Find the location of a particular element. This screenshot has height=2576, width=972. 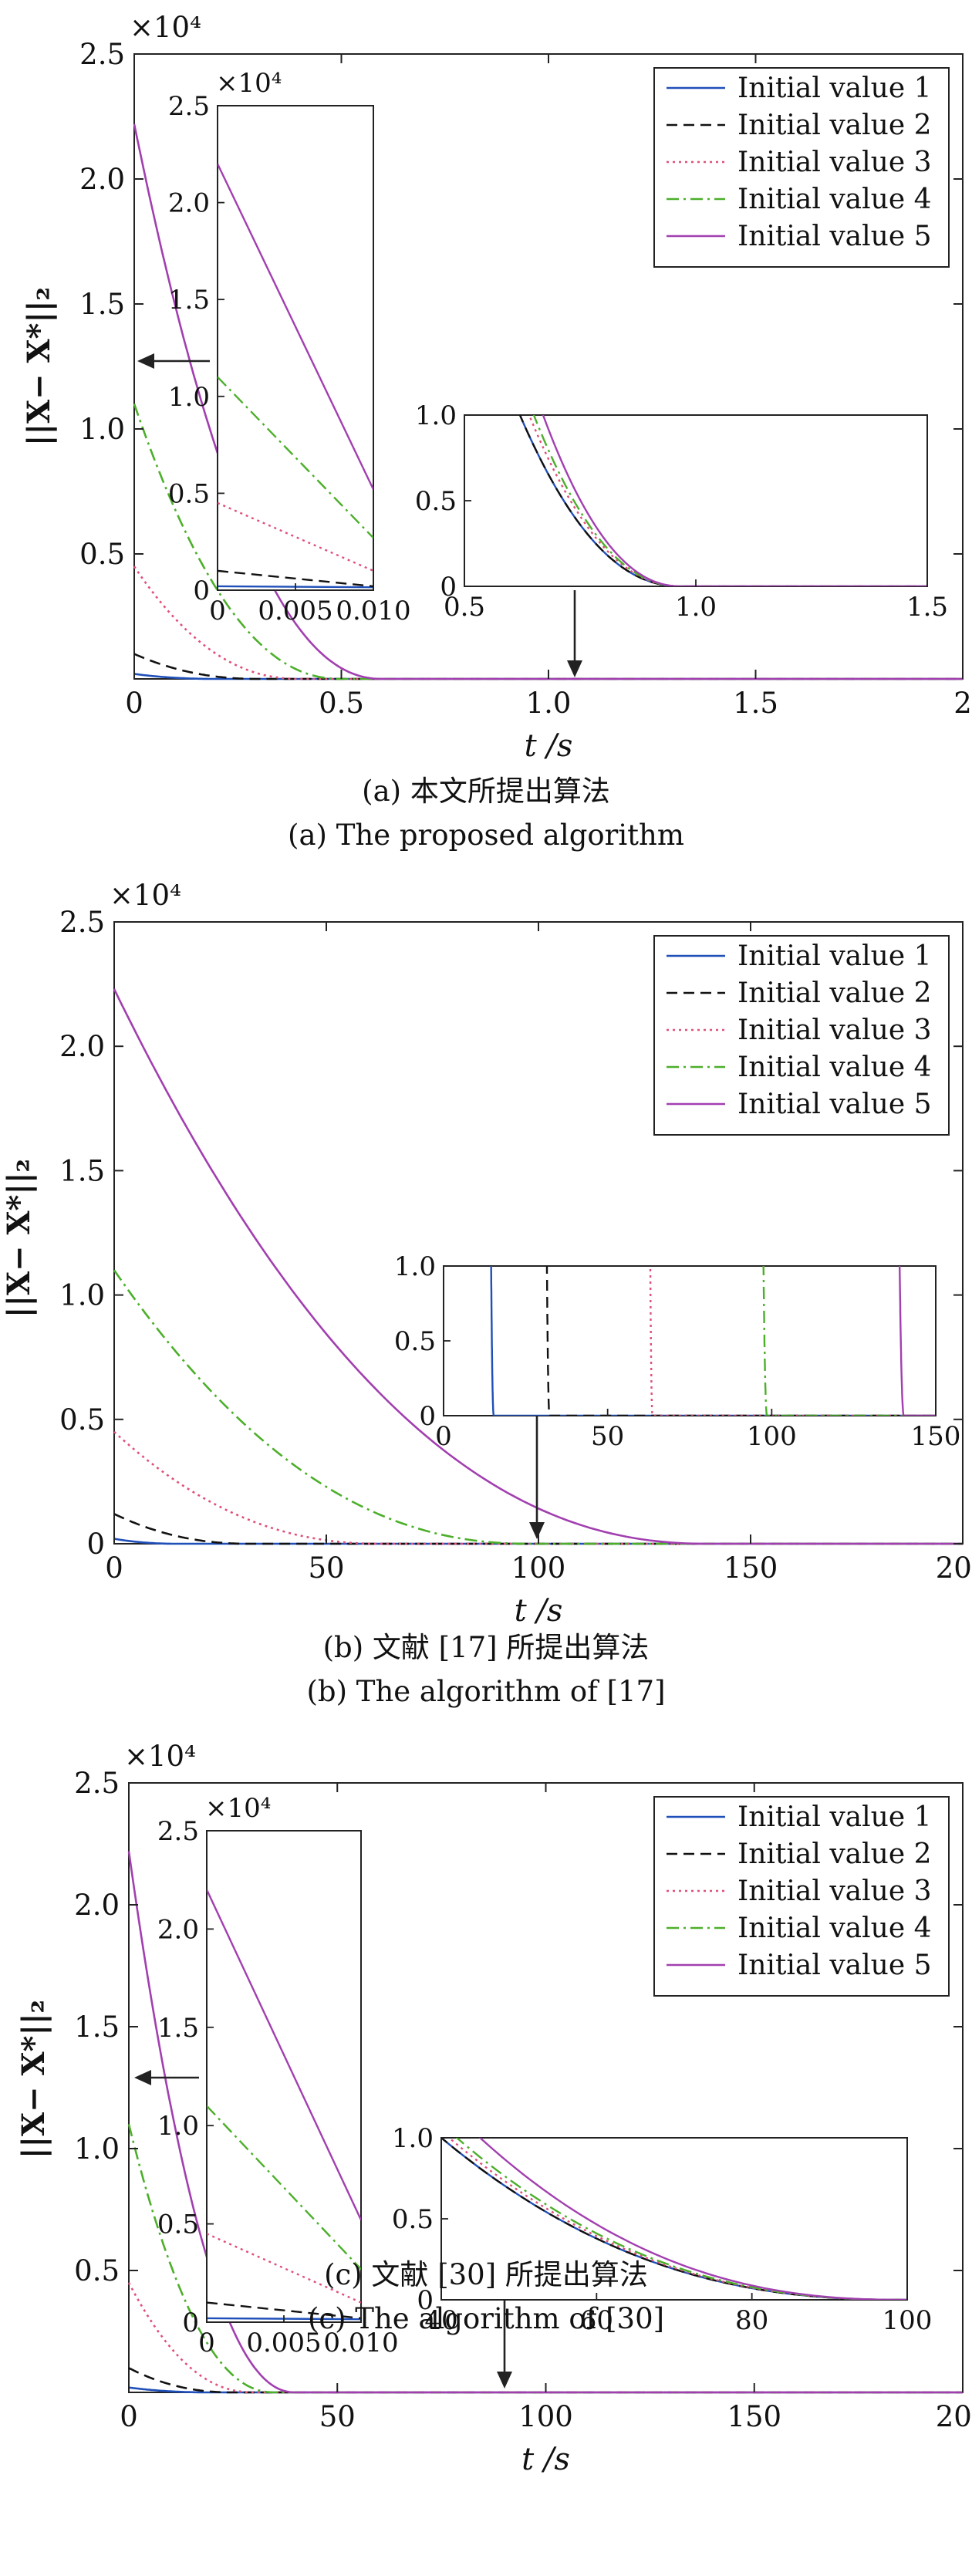

x-tick-label: 1.0 is located at coordinates (549, 703).